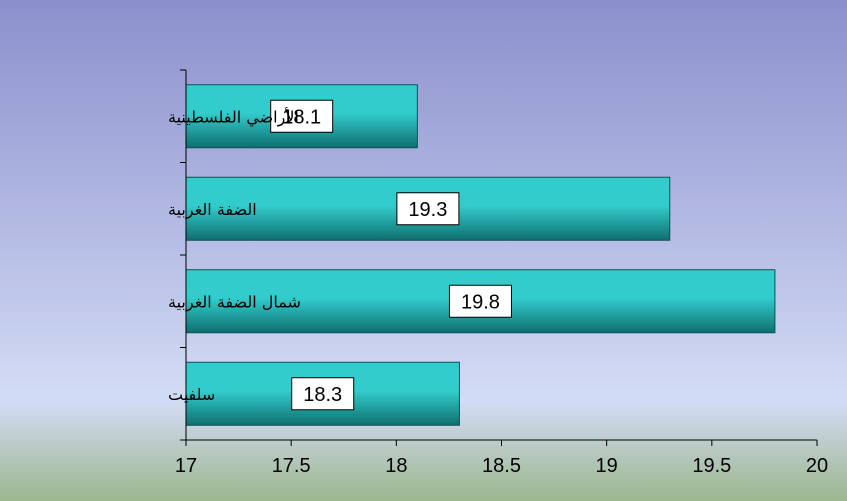 The image size is (847, 501). What do you see at coordinates (501, 466) in the screenshot?
I see `x-tick-label: 18.5` at bounding box center [501, 466].